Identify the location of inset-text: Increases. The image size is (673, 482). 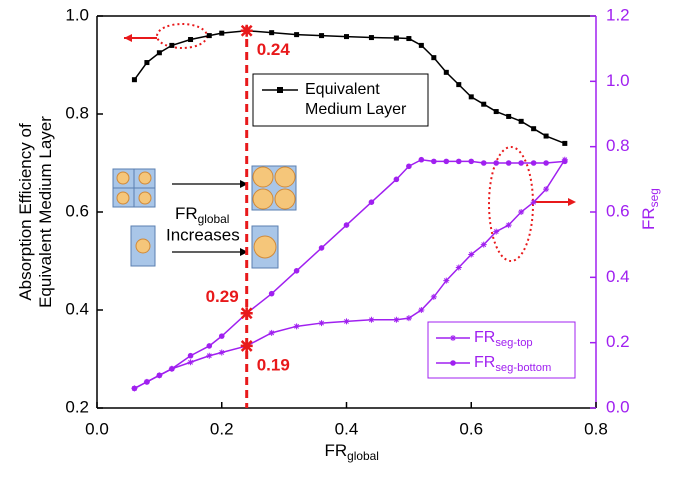
(203, 234).